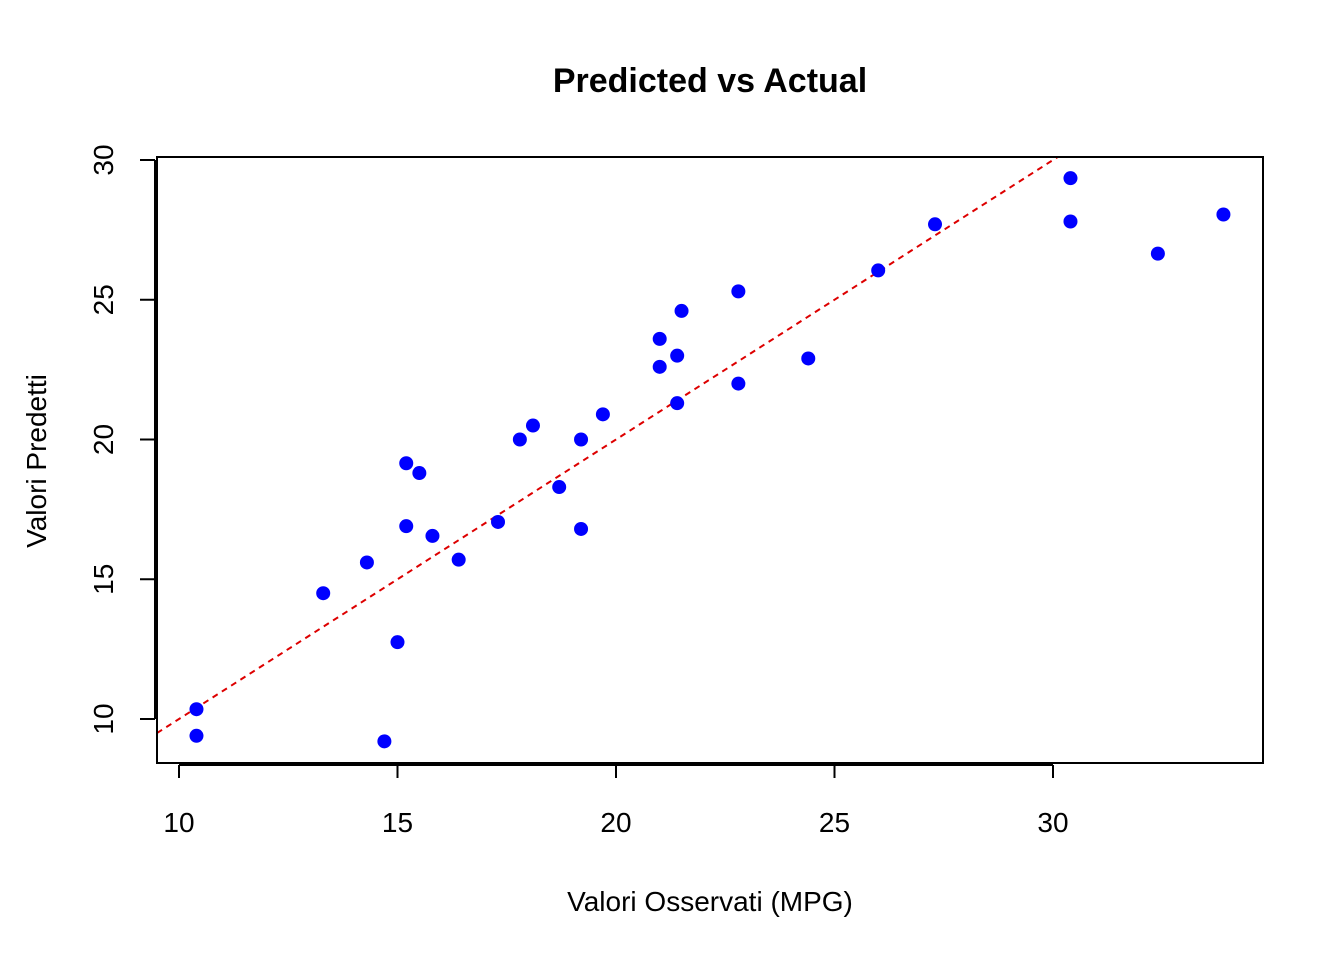 Image resolution: width=1344 pixels, height=960 pixels. I want to click on x-axis-label: Valori Osservati (MPG), so click(710, 901).